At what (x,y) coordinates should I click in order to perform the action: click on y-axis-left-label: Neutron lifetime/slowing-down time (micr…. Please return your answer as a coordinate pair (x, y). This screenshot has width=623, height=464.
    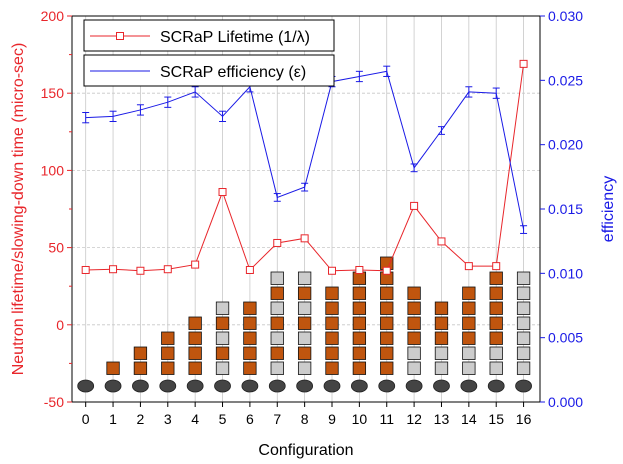
    Looking at the image, I should click on (18, 209).